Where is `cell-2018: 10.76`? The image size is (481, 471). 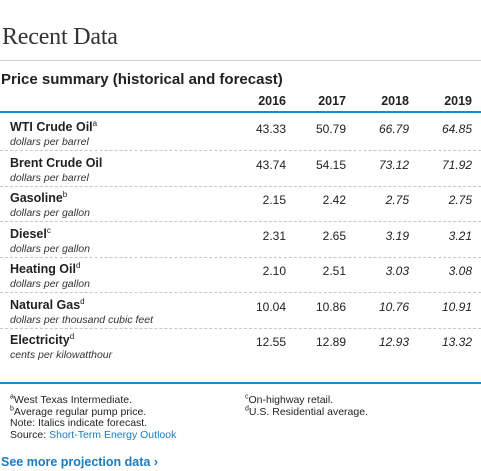
cell-2018: 10.76 is located at coordinates (393, 306).